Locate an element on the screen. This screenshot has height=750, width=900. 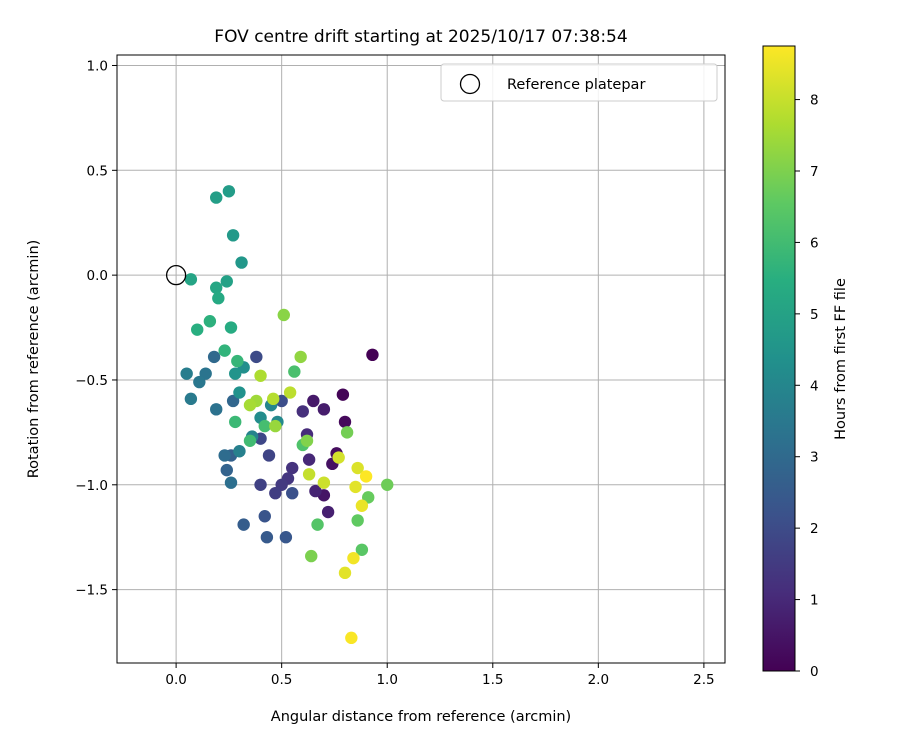
y-tick-label: 0.0 is located at coordinates (97, 276).